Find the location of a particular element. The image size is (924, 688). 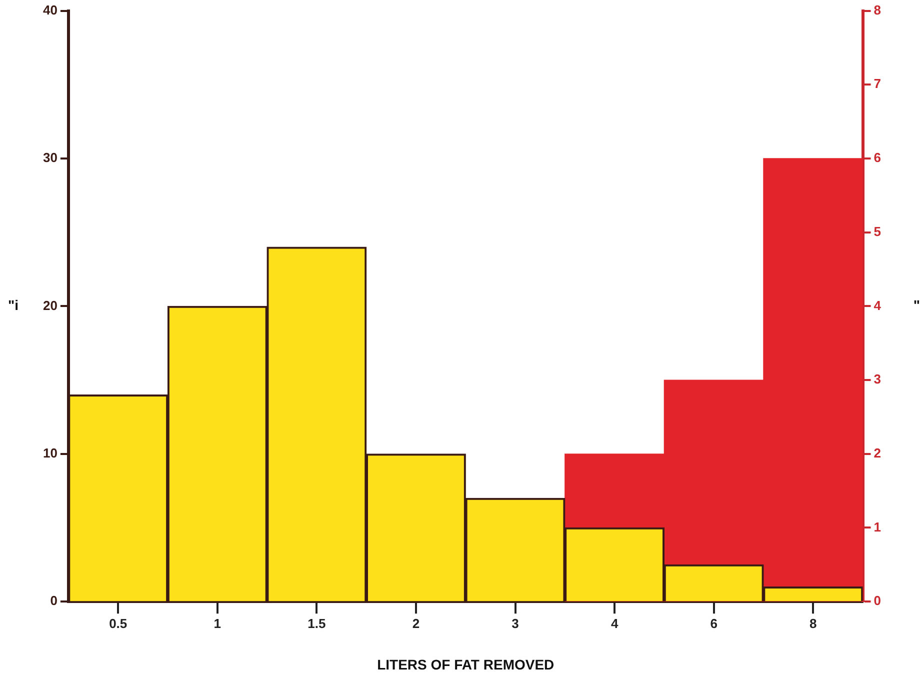

y2-tick-label: 4 is located at coordinates (878, 305).